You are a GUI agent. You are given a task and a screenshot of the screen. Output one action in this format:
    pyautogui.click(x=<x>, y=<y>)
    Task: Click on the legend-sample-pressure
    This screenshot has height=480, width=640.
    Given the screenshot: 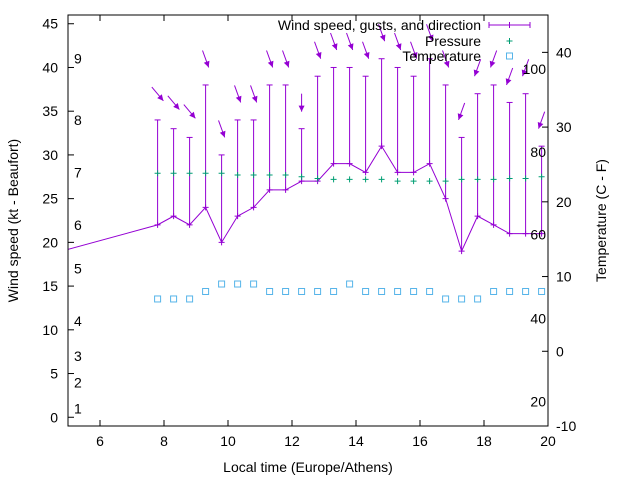 What is the action you would take?
    pyautogui.click(x=509, y=41)
    